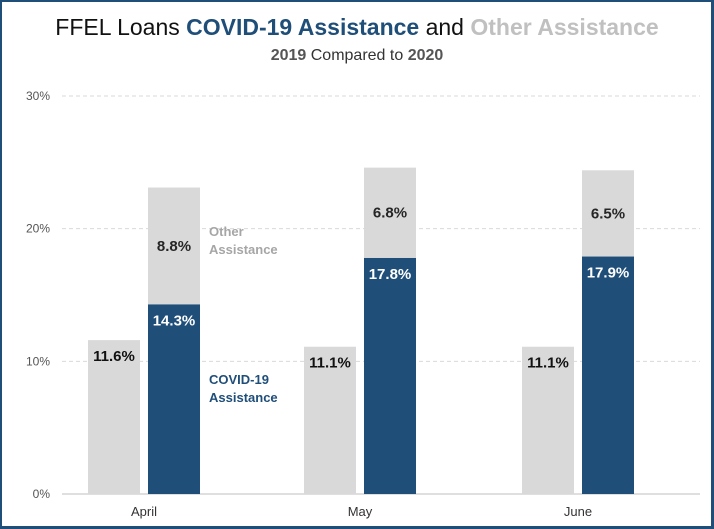 The height and width of the screenshot is (529, 714). I want to click on title-other: Other Assistance, so click(564, 27).